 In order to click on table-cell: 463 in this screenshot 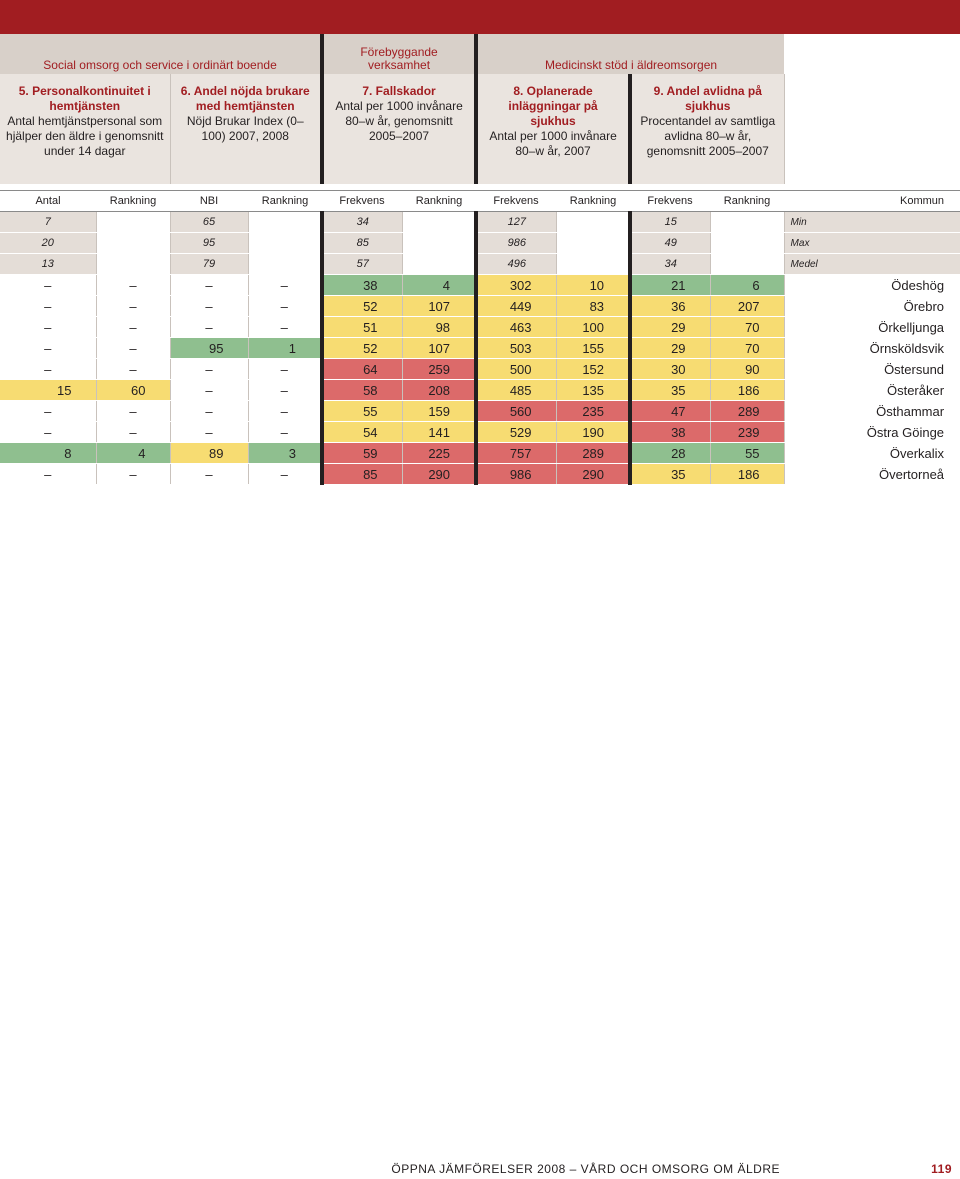, I will do `click(516, 327)`.